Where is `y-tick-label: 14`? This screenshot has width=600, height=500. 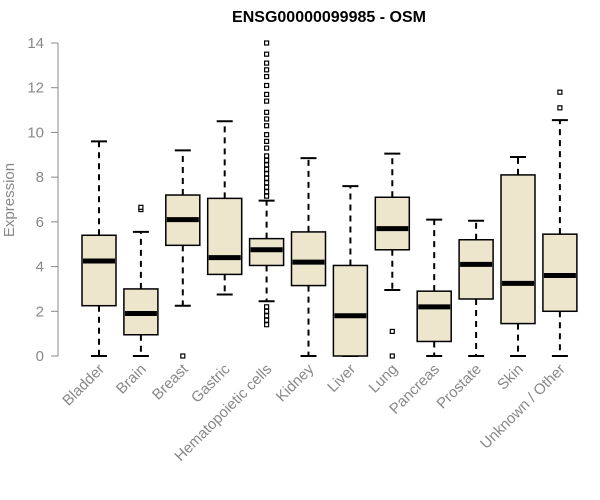
y-tick-label: 14 is located at coordinates (35, 43).